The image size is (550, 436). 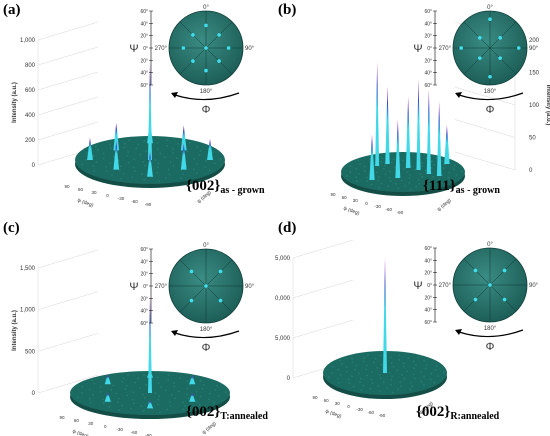 I want to click on z-tick-label: 1,500, so click(x=28, y=269).